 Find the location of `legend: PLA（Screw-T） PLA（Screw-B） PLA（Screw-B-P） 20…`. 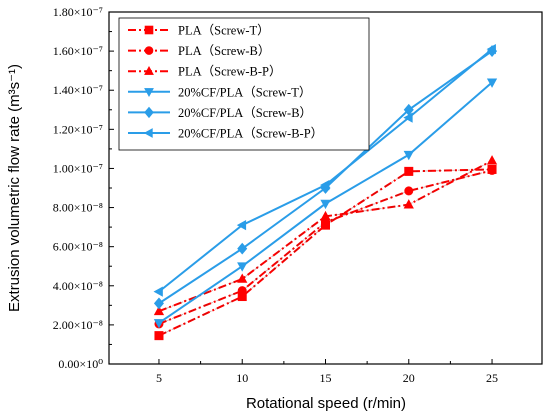

legend: PLA（Screw-T） PLA（Screw-B） PLA（Screw-B-P） 20… is located at coordinates (244, 84).